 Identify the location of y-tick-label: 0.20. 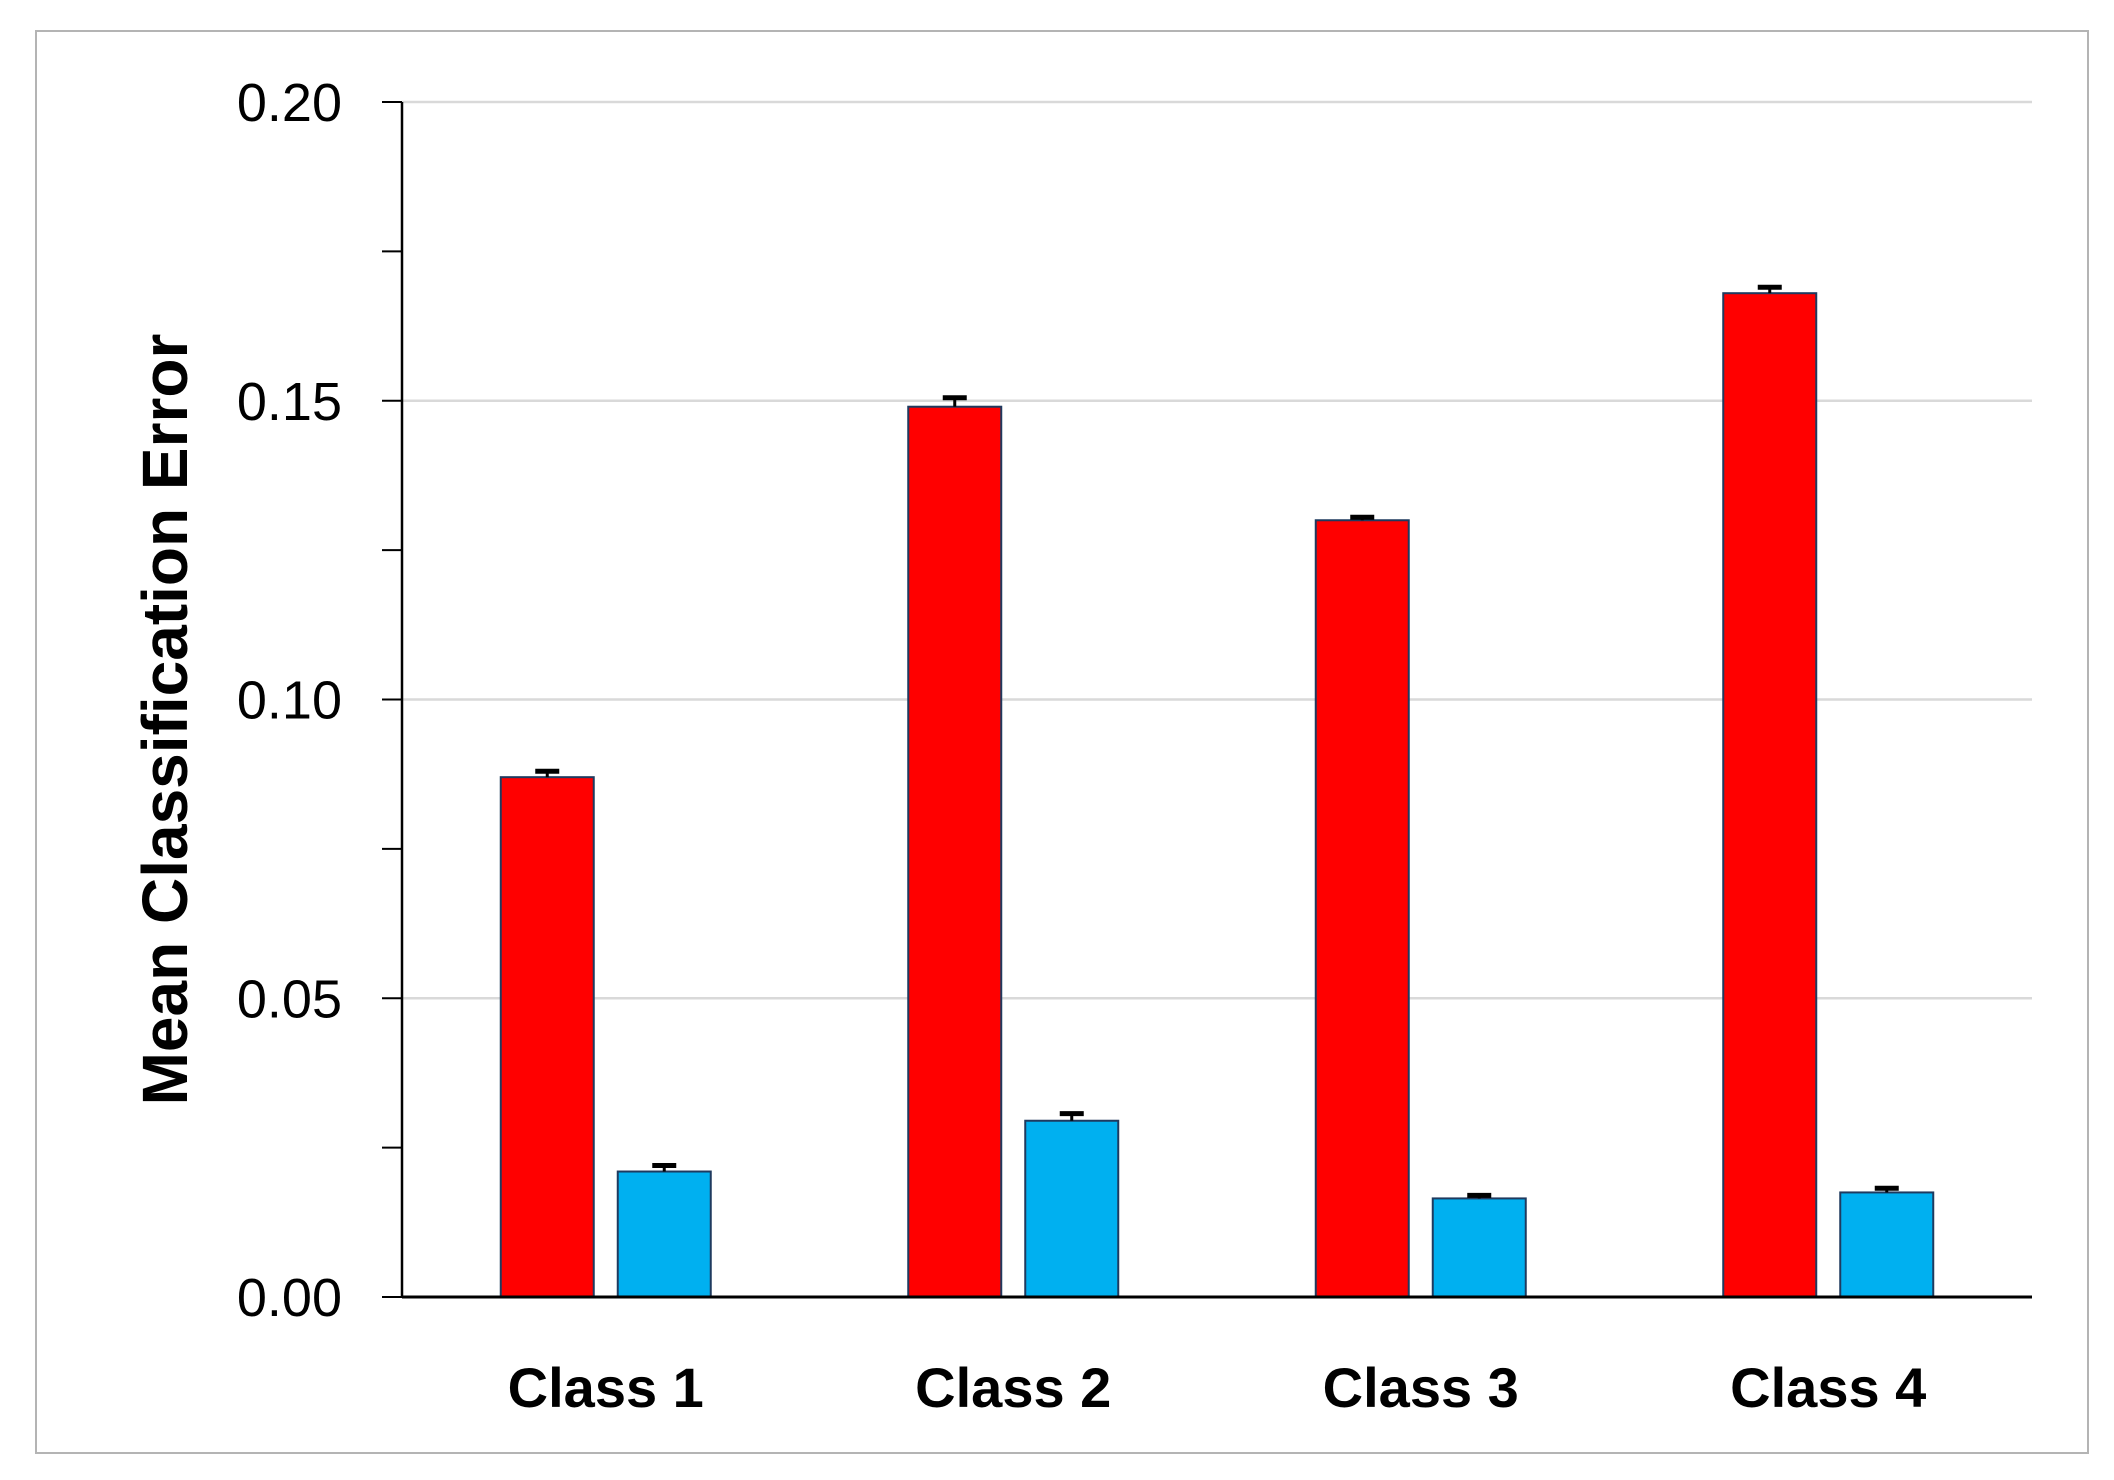
(289, 103).